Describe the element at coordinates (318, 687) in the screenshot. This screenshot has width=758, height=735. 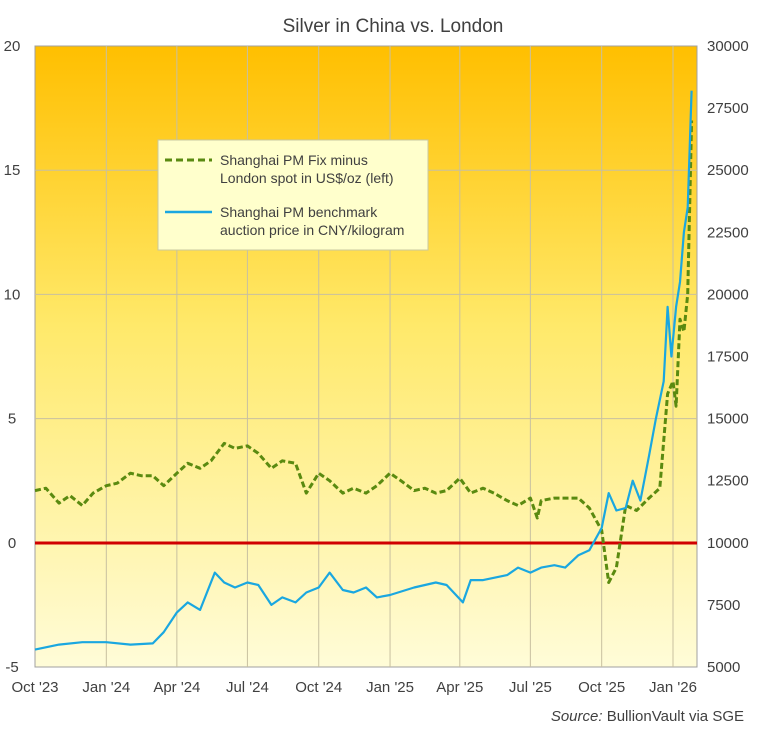
I see `x-tick-label: Oct '24` at that location.